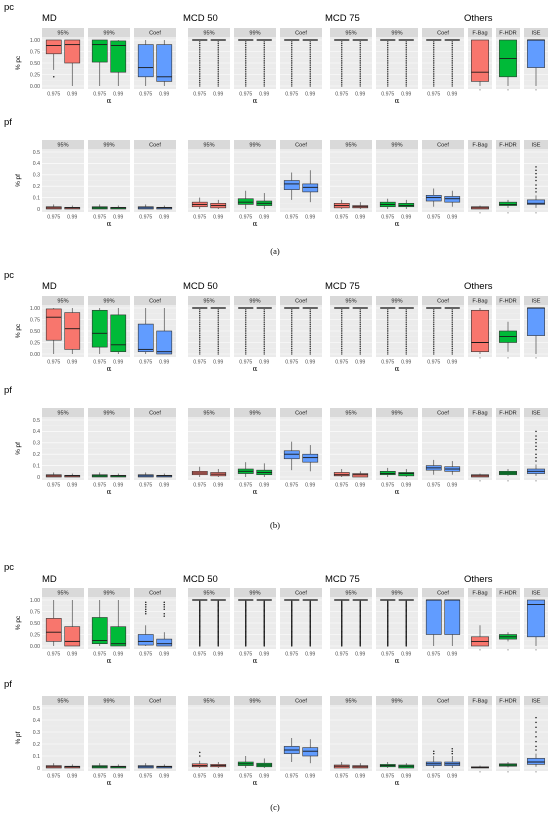 The image size is (550, 820). I want to click on y-tick-label: 1.00, so click(35, 601).